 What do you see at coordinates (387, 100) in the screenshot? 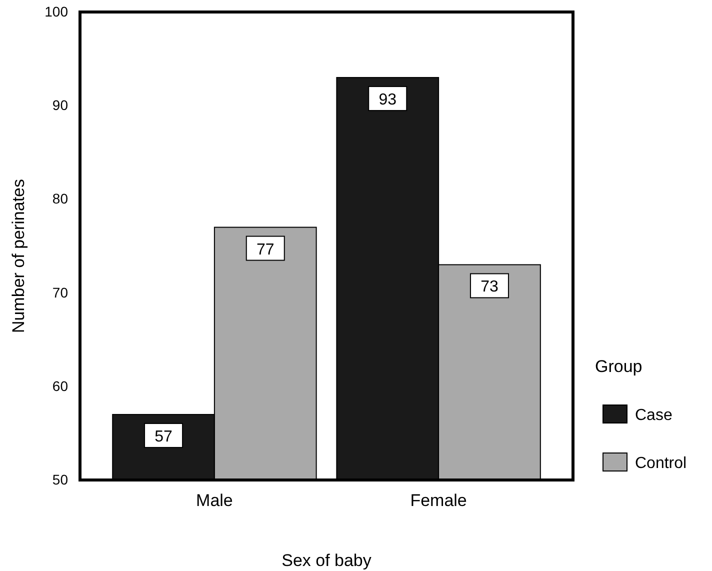
I see `data-label: 93` at bounding box center [387, 100].